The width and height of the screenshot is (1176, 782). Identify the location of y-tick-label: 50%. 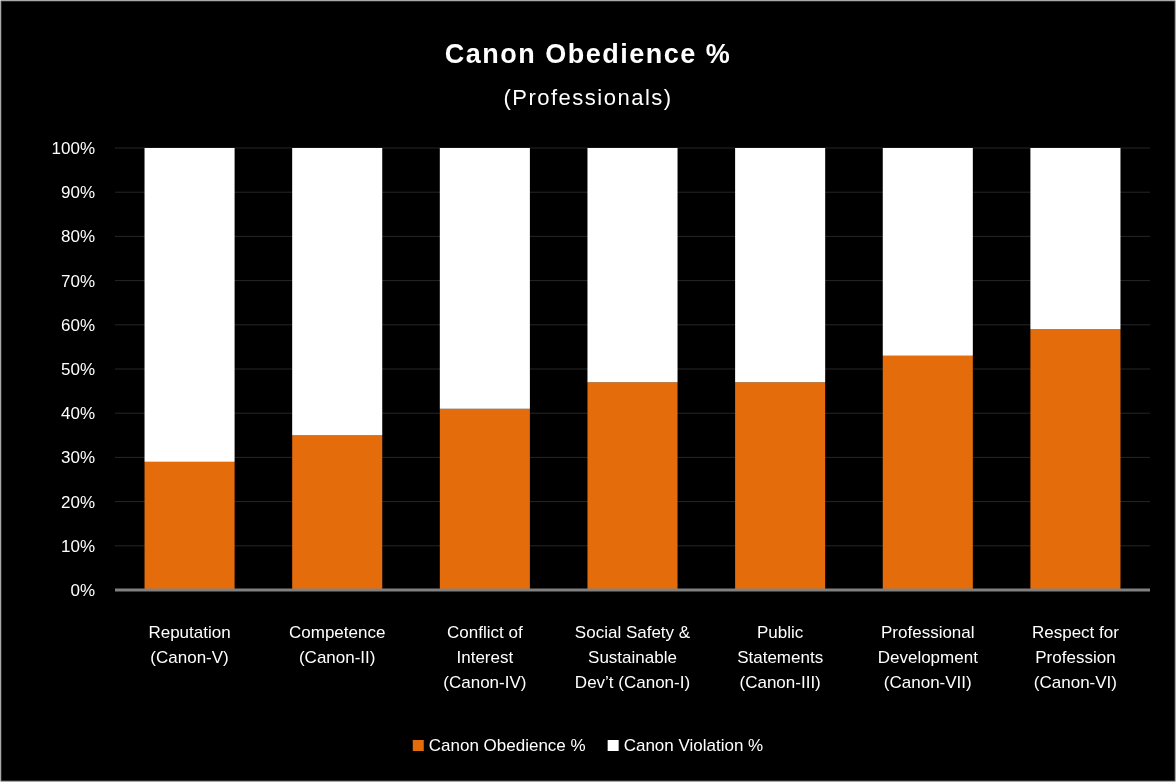
(77, 369).